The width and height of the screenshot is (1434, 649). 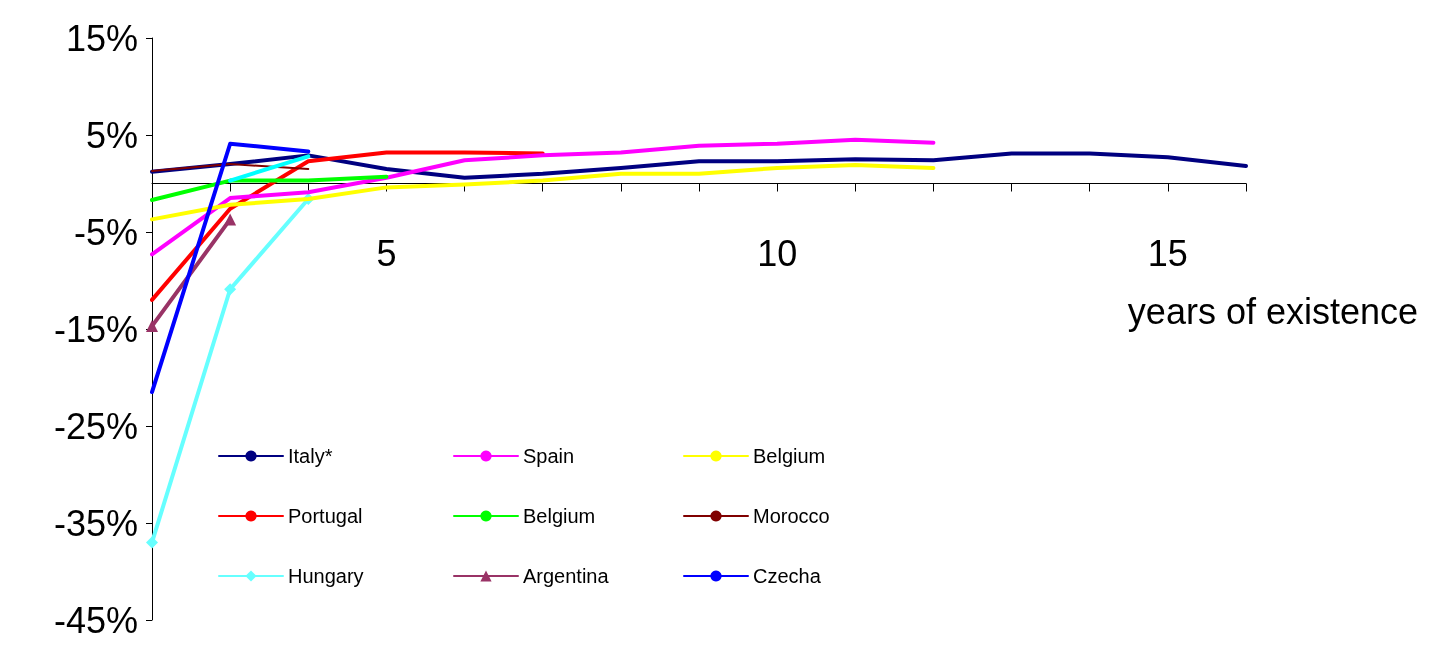 I want to click on x-axis-title: years of existence, so click(x=1273, y=311).